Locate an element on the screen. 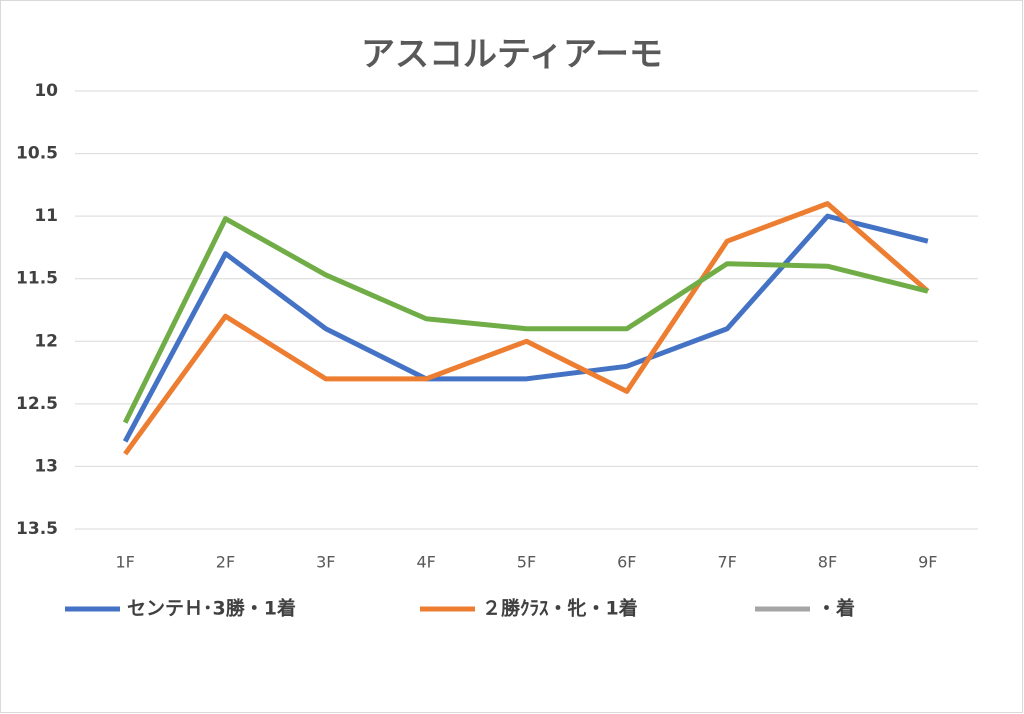 The image size is (1024, 714). legend-label: センテＨ･3勝・1着 is located at coordinates (211, 608).